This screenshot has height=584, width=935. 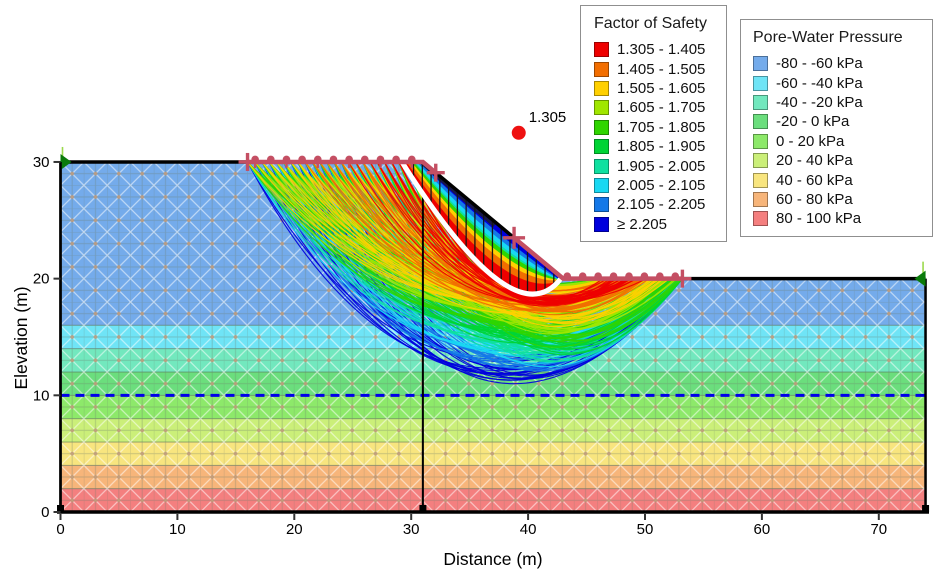 I want to click on region-corner-point, so click(x=423, y=508).